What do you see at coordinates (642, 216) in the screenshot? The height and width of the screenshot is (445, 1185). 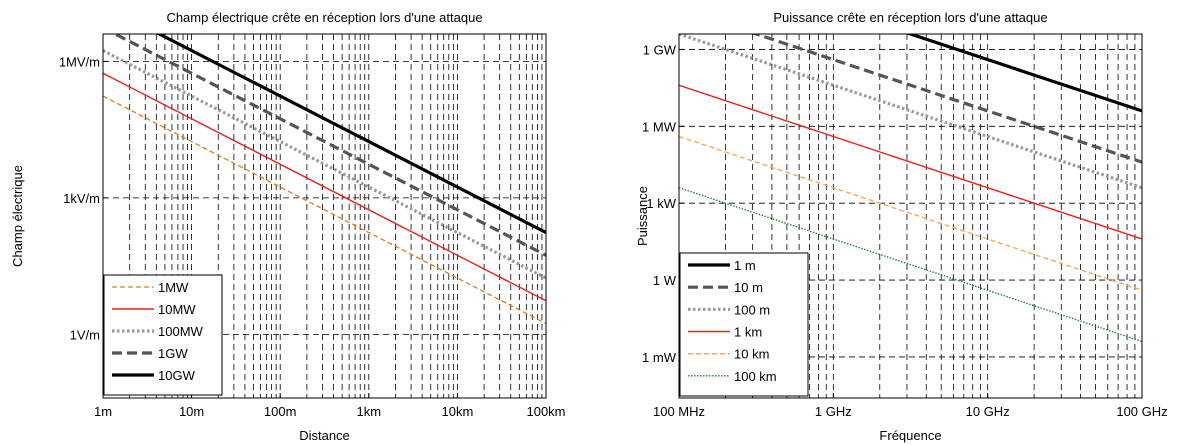 I see `y-axis-label: Puissance` at bounding box center [642, 216].